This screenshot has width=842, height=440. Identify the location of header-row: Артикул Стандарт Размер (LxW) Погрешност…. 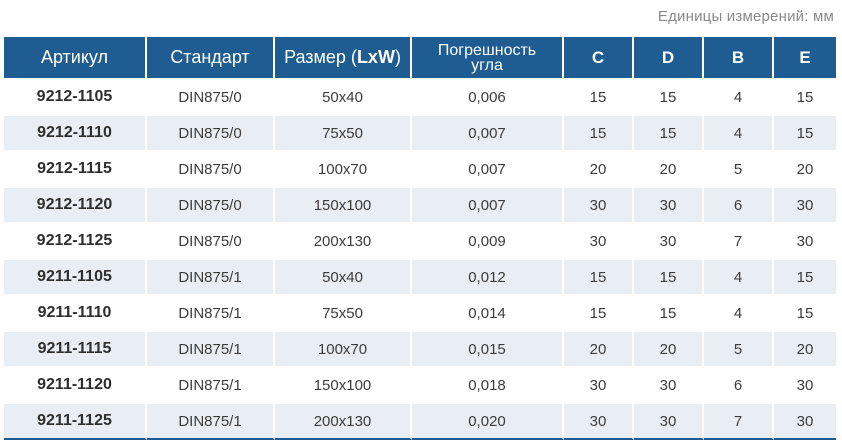
(420, 57).